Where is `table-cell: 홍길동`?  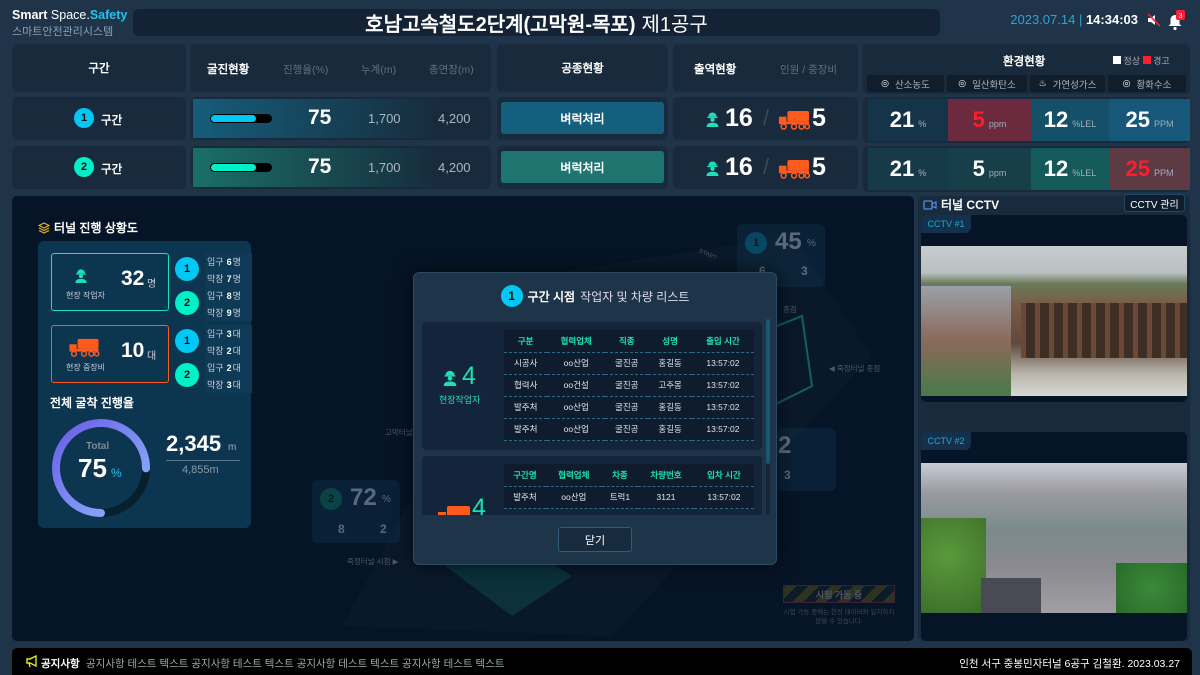
table-cell: 홍길동 is located at coordinates (670, 429).